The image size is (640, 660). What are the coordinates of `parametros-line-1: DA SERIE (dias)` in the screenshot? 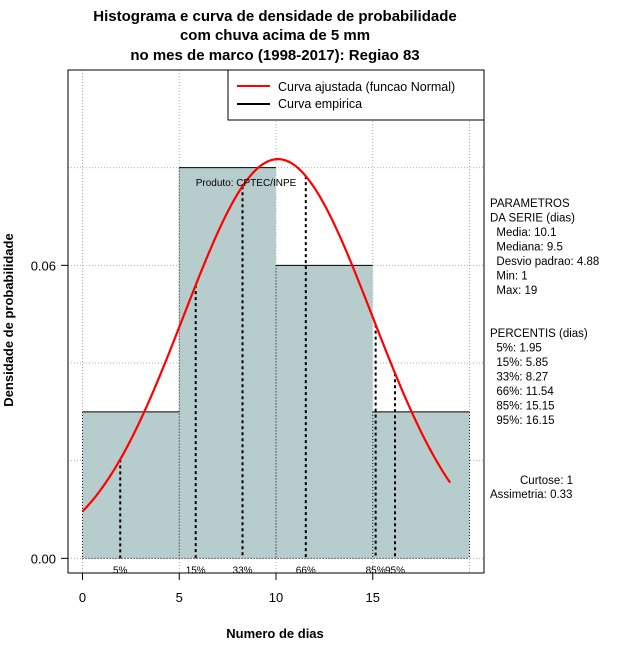 It's located at (532, 219).